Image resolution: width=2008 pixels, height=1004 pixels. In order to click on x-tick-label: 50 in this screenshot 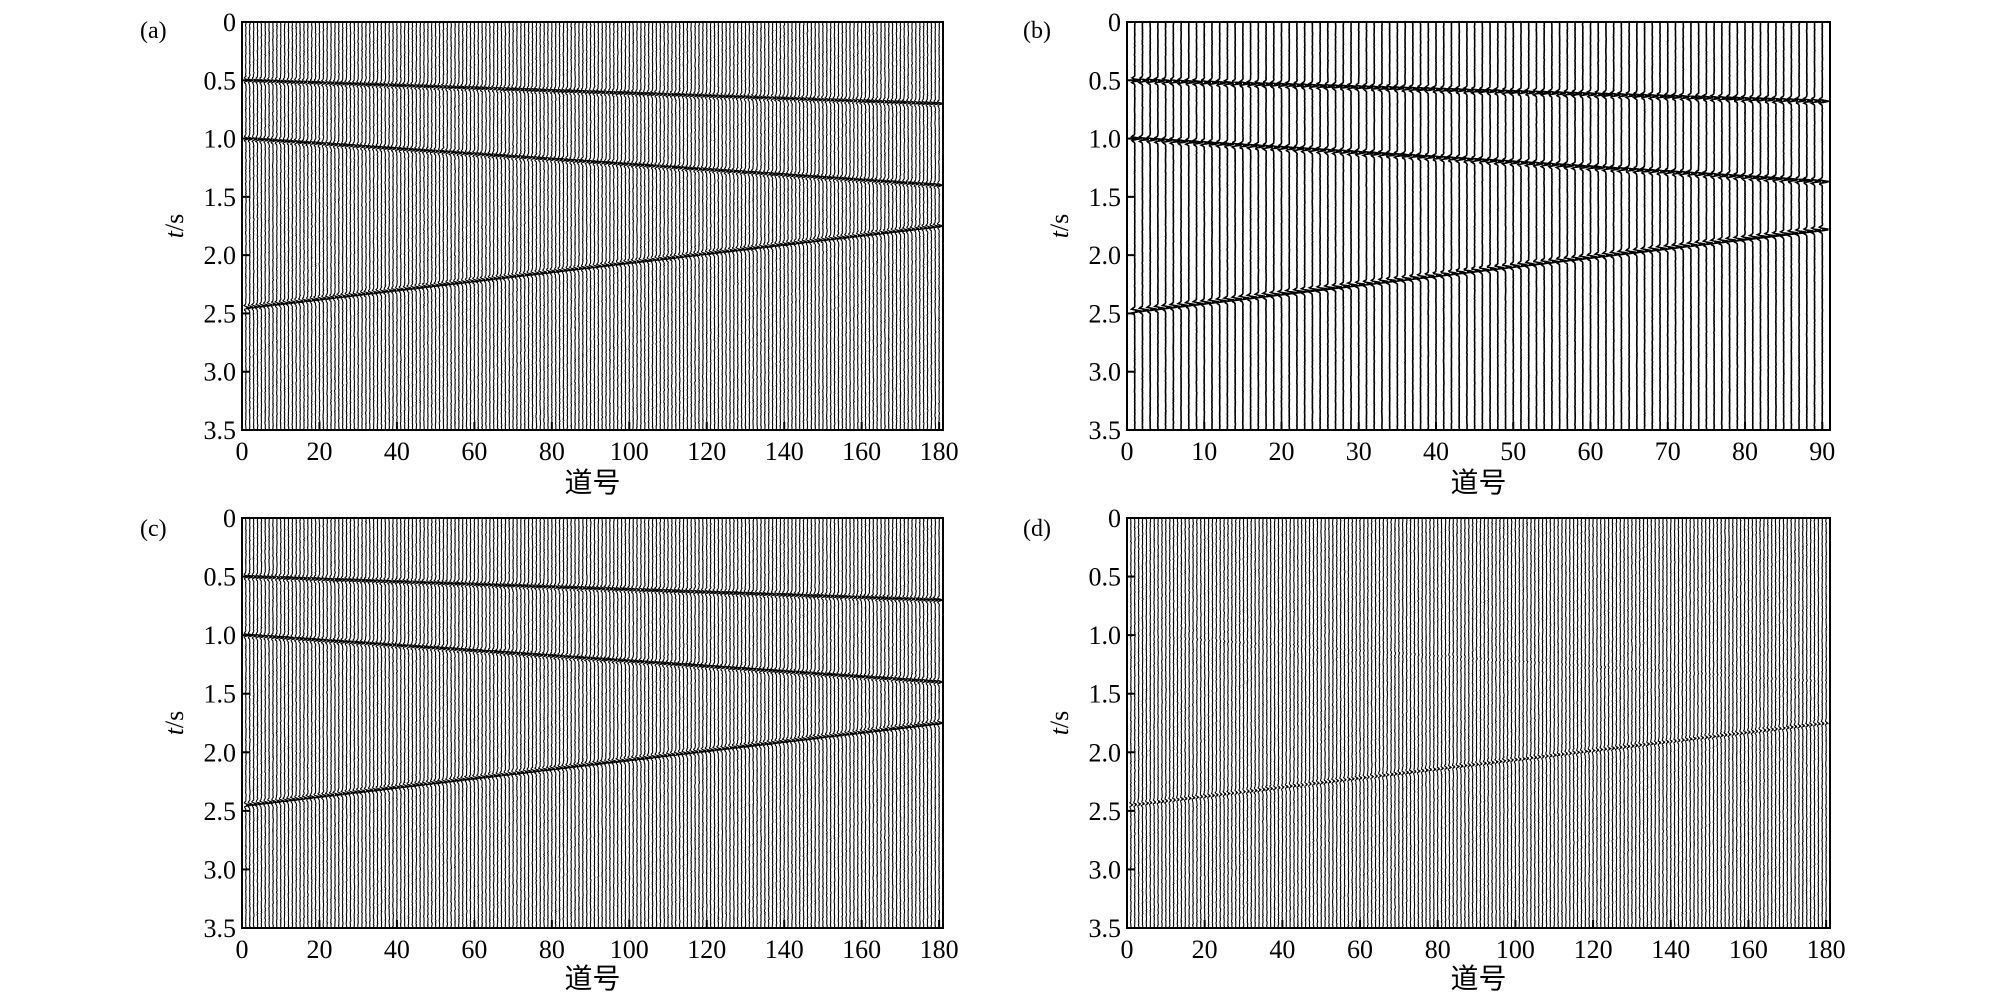, I will do `click(1513, 451)`.